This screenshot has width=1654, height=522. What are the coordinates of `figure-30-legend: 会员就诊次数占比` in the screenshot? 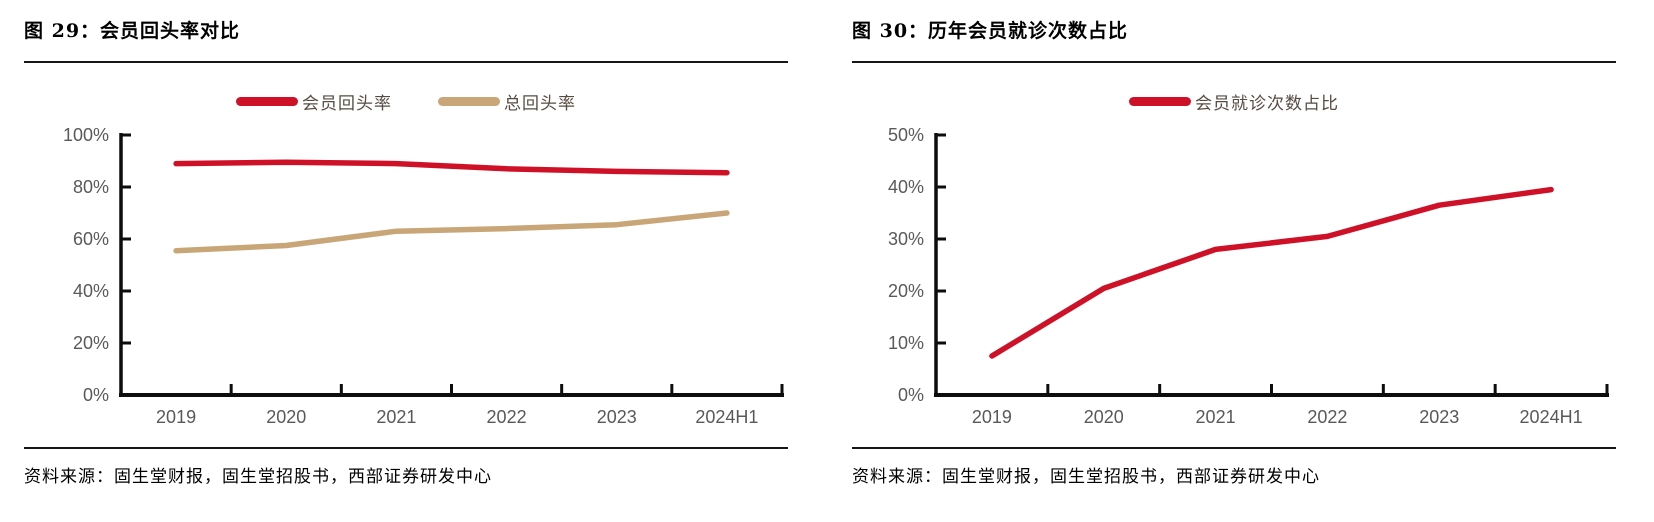 It's located at (1234, 101).